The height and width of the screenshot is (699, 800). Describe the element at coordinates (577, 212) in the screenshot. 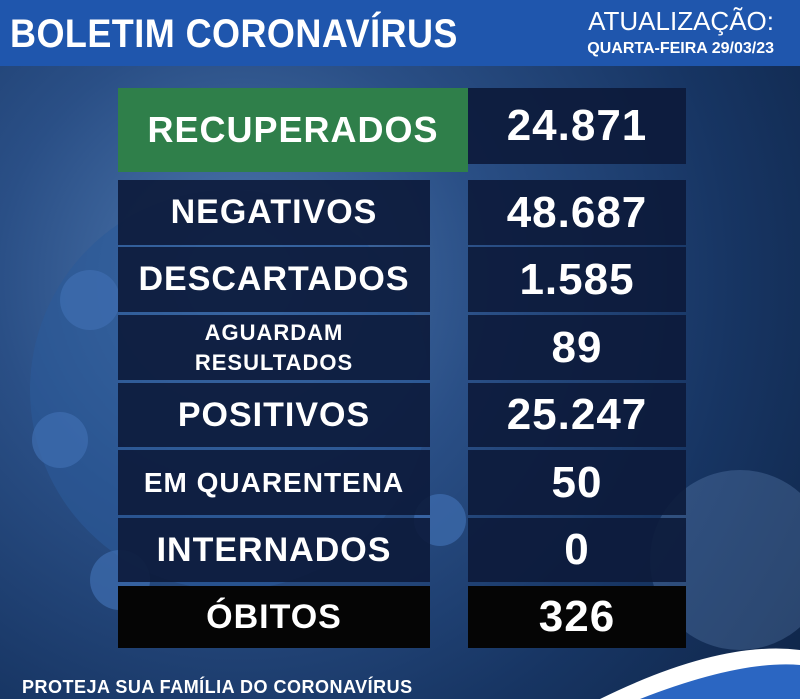

I see `row-value: 48.687` at that location.